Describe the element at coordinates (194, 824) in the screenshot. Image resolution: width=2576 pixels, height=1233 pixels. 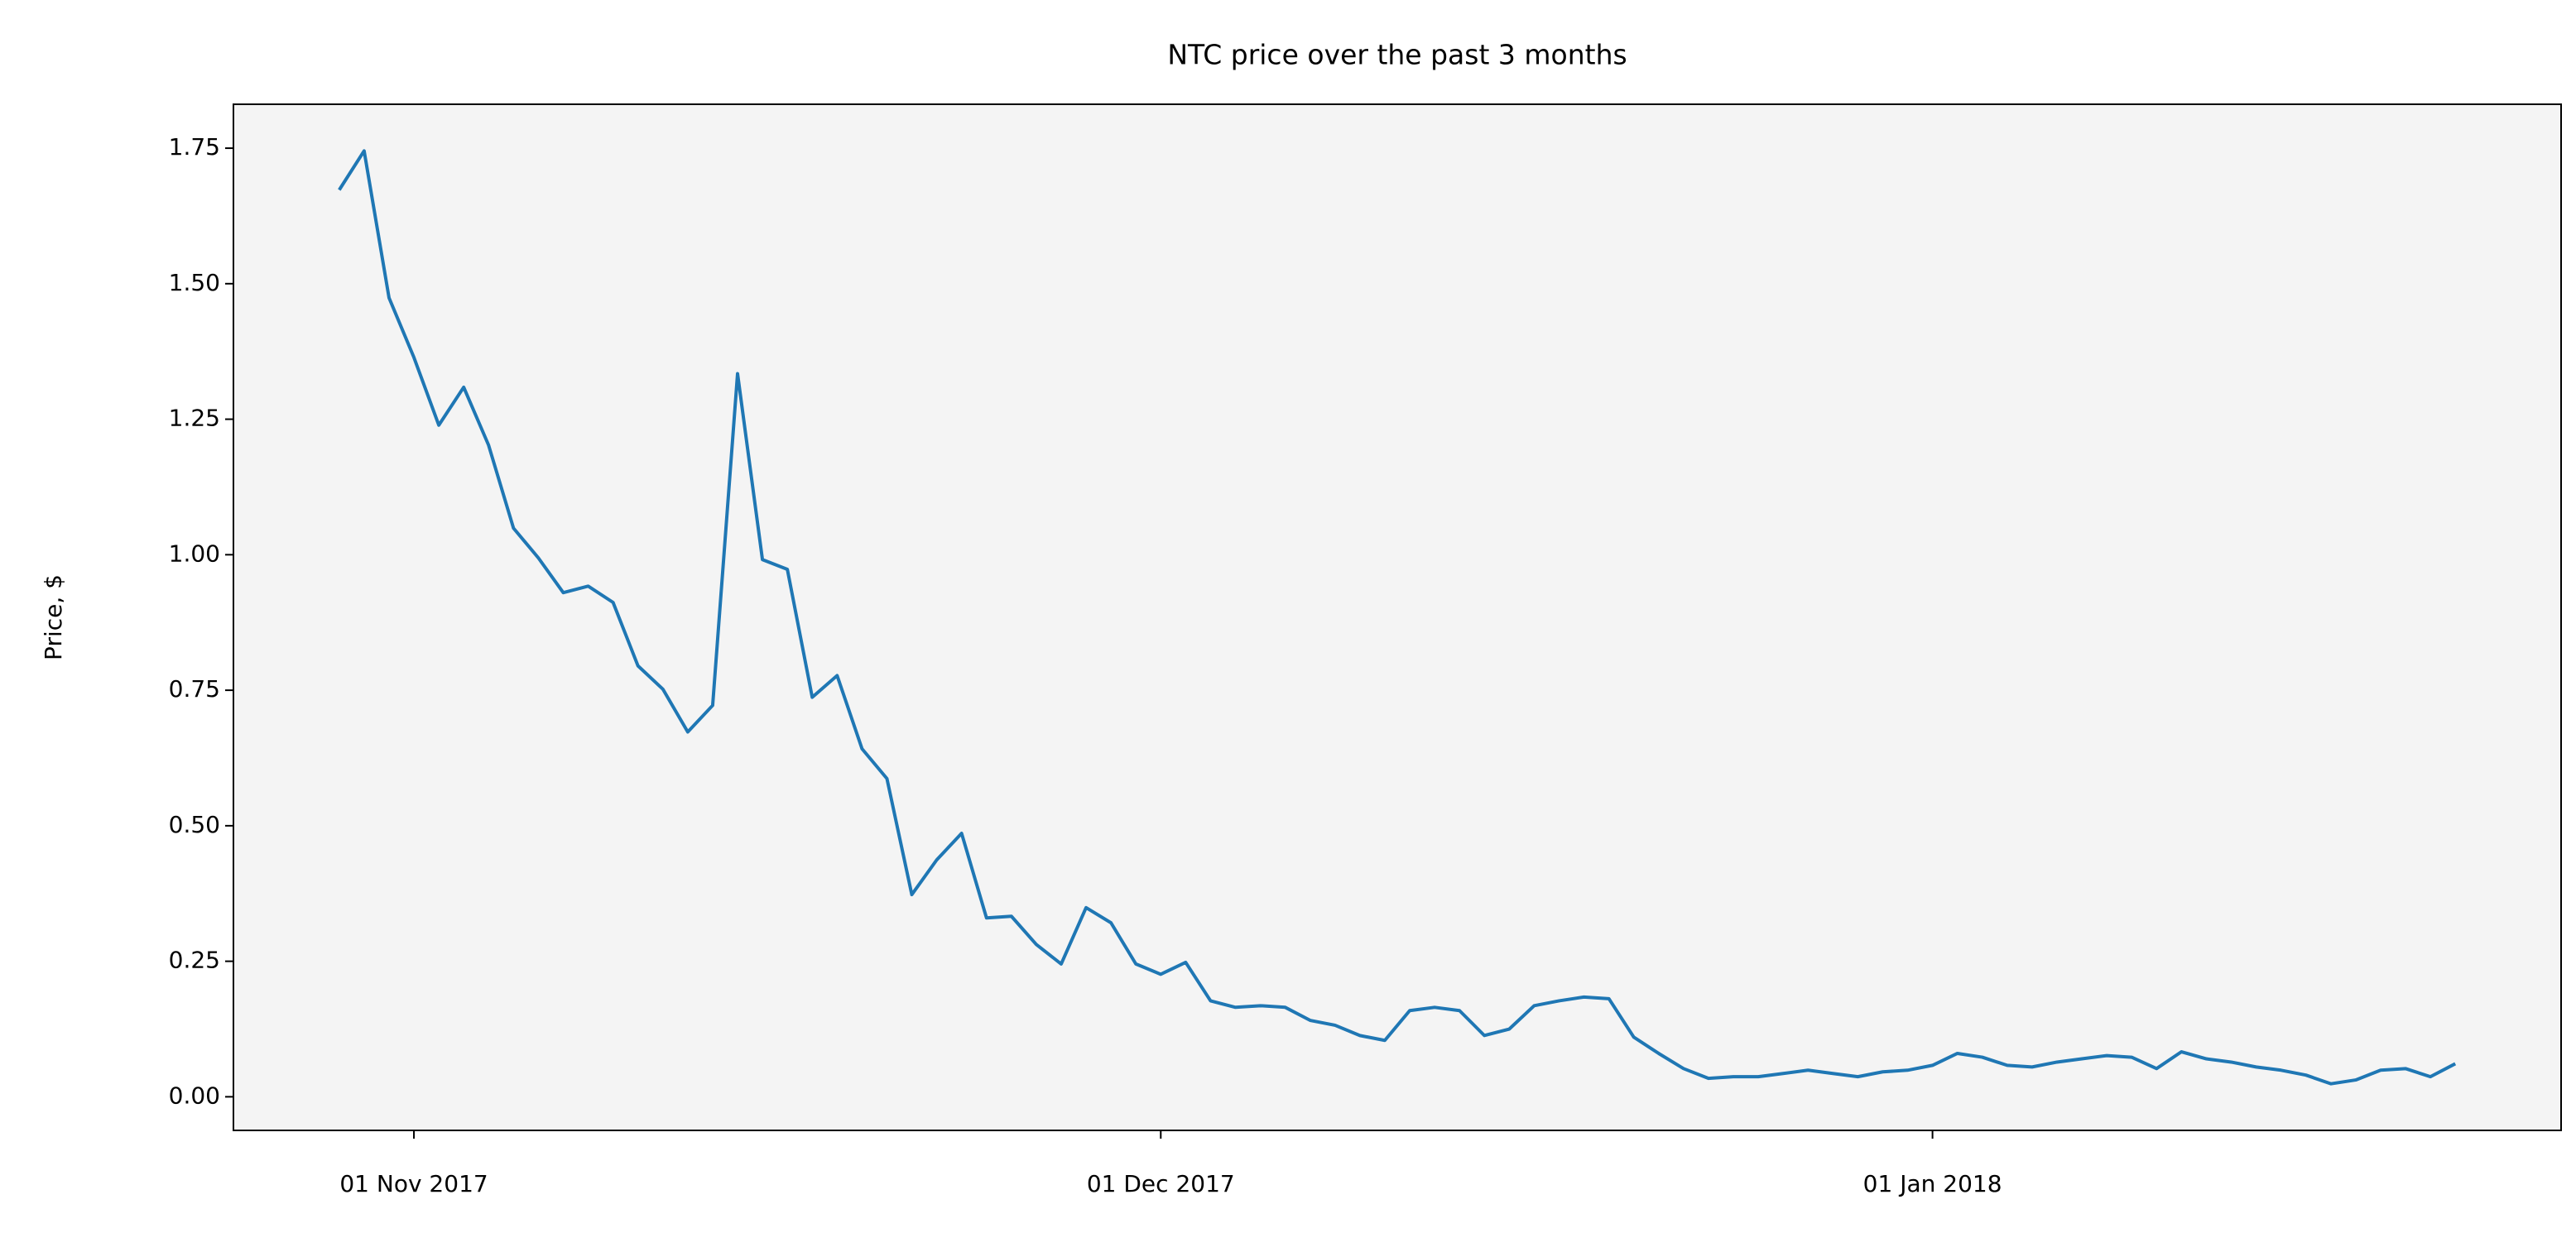
I see `y-tick-label: 0.50` at that location.